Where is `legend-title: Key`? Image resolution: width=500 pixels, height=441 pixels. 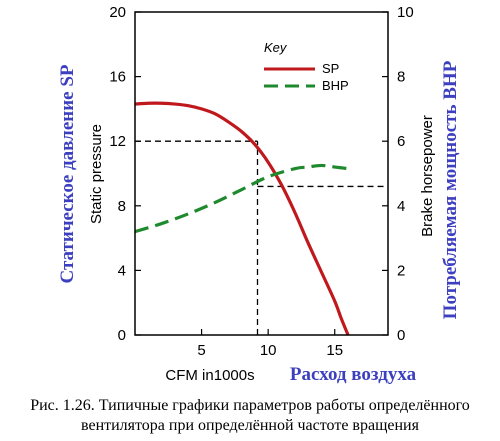 legend-title: Key is located at coordinates (276, 47).